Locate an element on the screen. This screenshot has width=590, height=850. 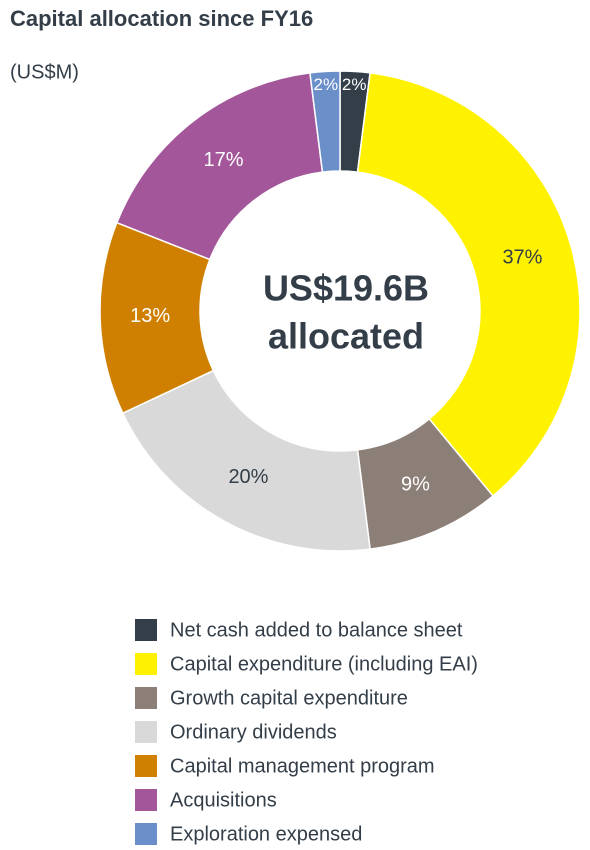
center-text: US$19.6B is located at coordinates (346, 288).